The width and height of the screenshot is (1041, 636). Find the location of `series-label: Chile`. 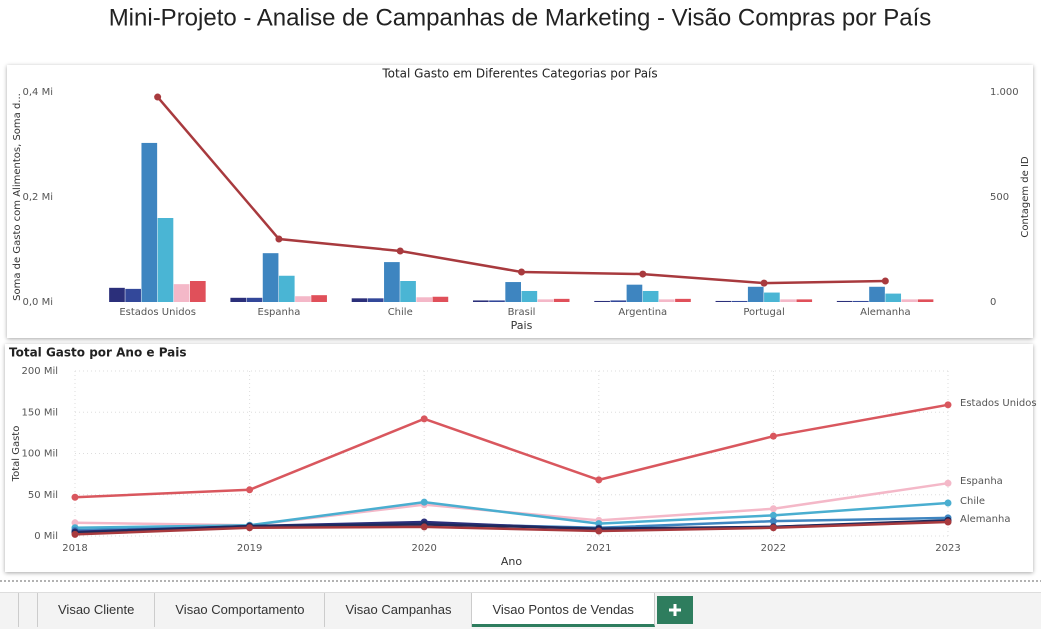

series-label: Chile is located at coordinates (972, 501).